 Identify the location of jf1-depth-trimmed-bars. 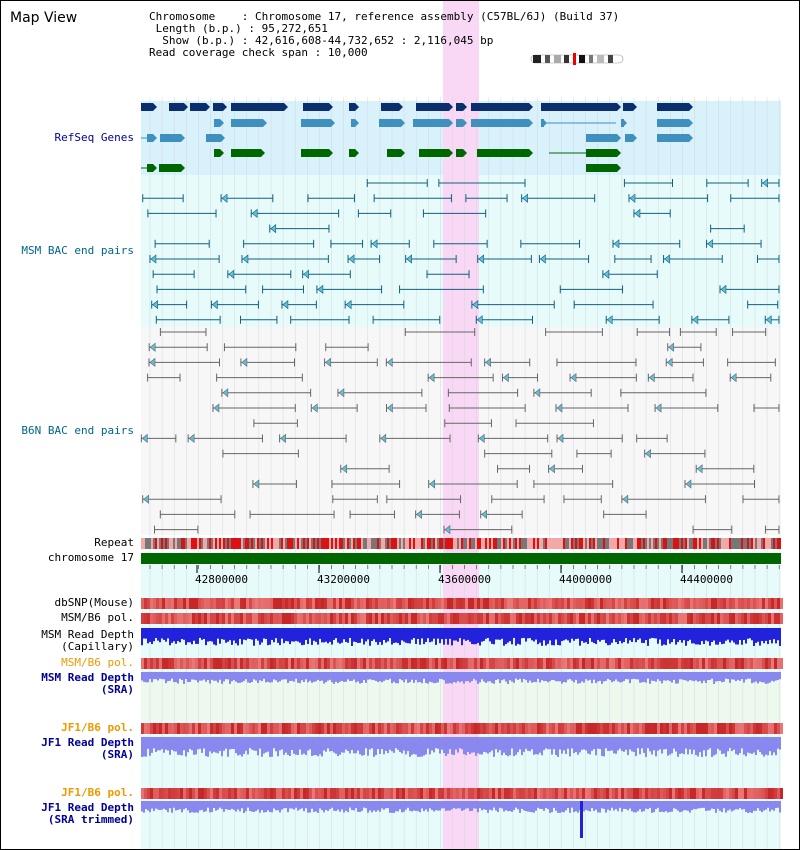
(461, 819).